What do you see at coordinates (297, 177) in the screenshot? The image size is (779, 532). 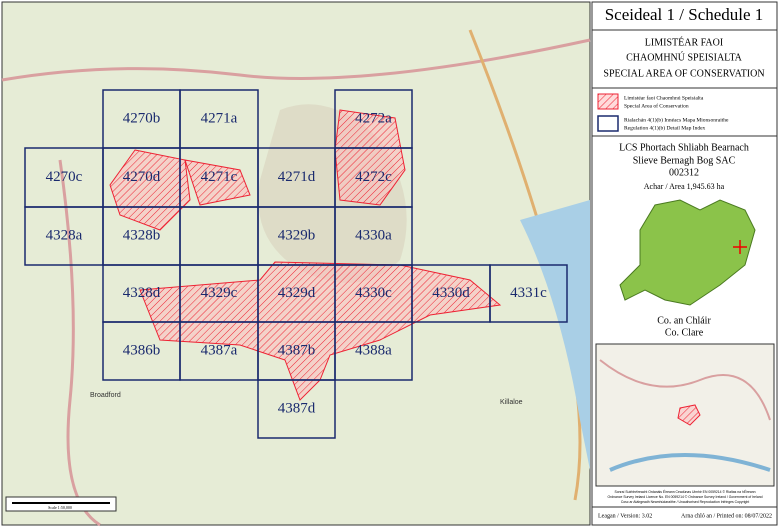 I see `grid-label: 4271d` at bounding box center [297, 177].